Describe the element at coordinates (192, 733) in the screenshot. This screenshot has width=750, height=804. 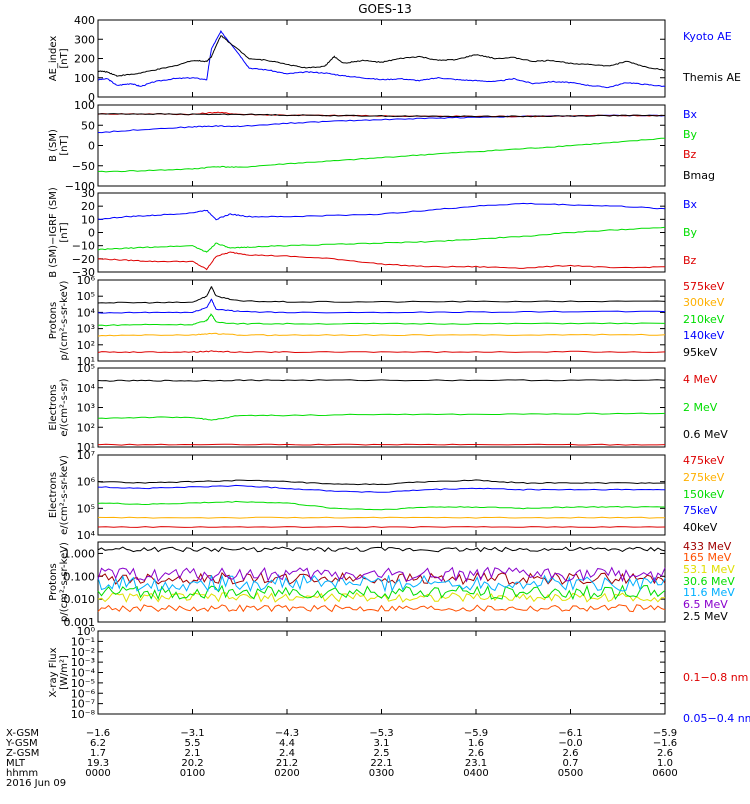
I see `orbit-value: −3.1` at that location.